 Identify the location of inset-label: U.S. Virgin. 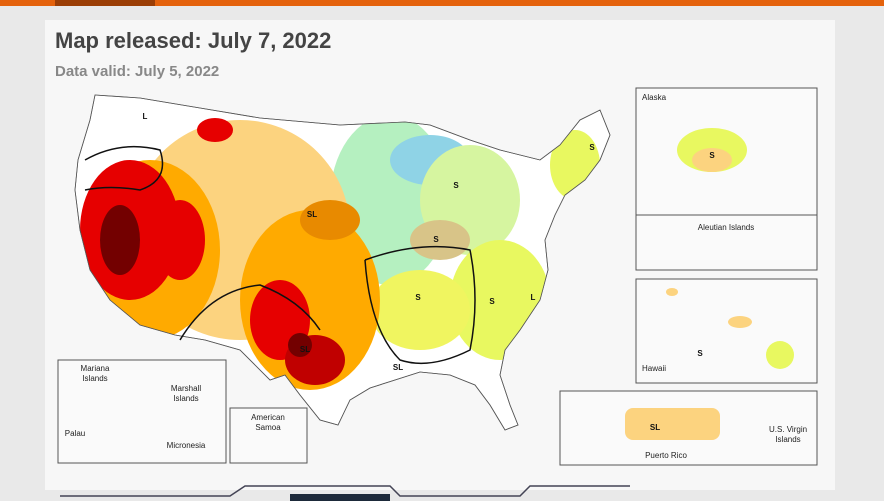
(788, 429).